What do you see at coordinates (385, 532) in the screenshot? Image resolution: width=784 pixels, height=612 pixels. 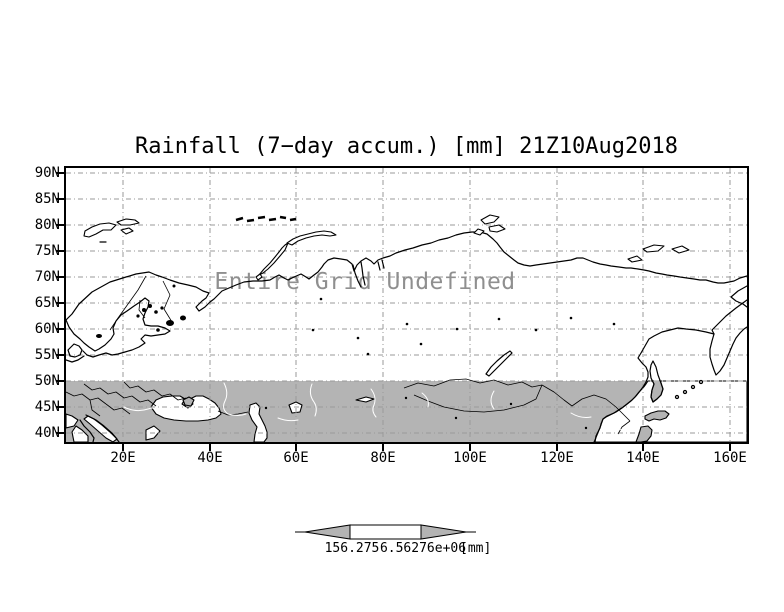 I see `colorbar-bar` at bounding box center [385, 532].